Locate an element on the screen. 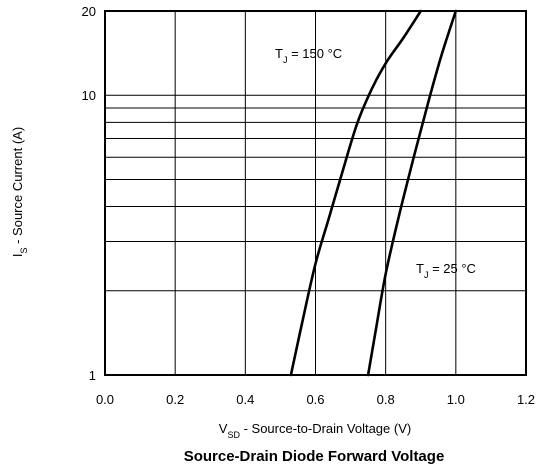 The image size is (539, 470). series-annotation-25c: TJ = 25 °C is located at coordinates (446, 270).